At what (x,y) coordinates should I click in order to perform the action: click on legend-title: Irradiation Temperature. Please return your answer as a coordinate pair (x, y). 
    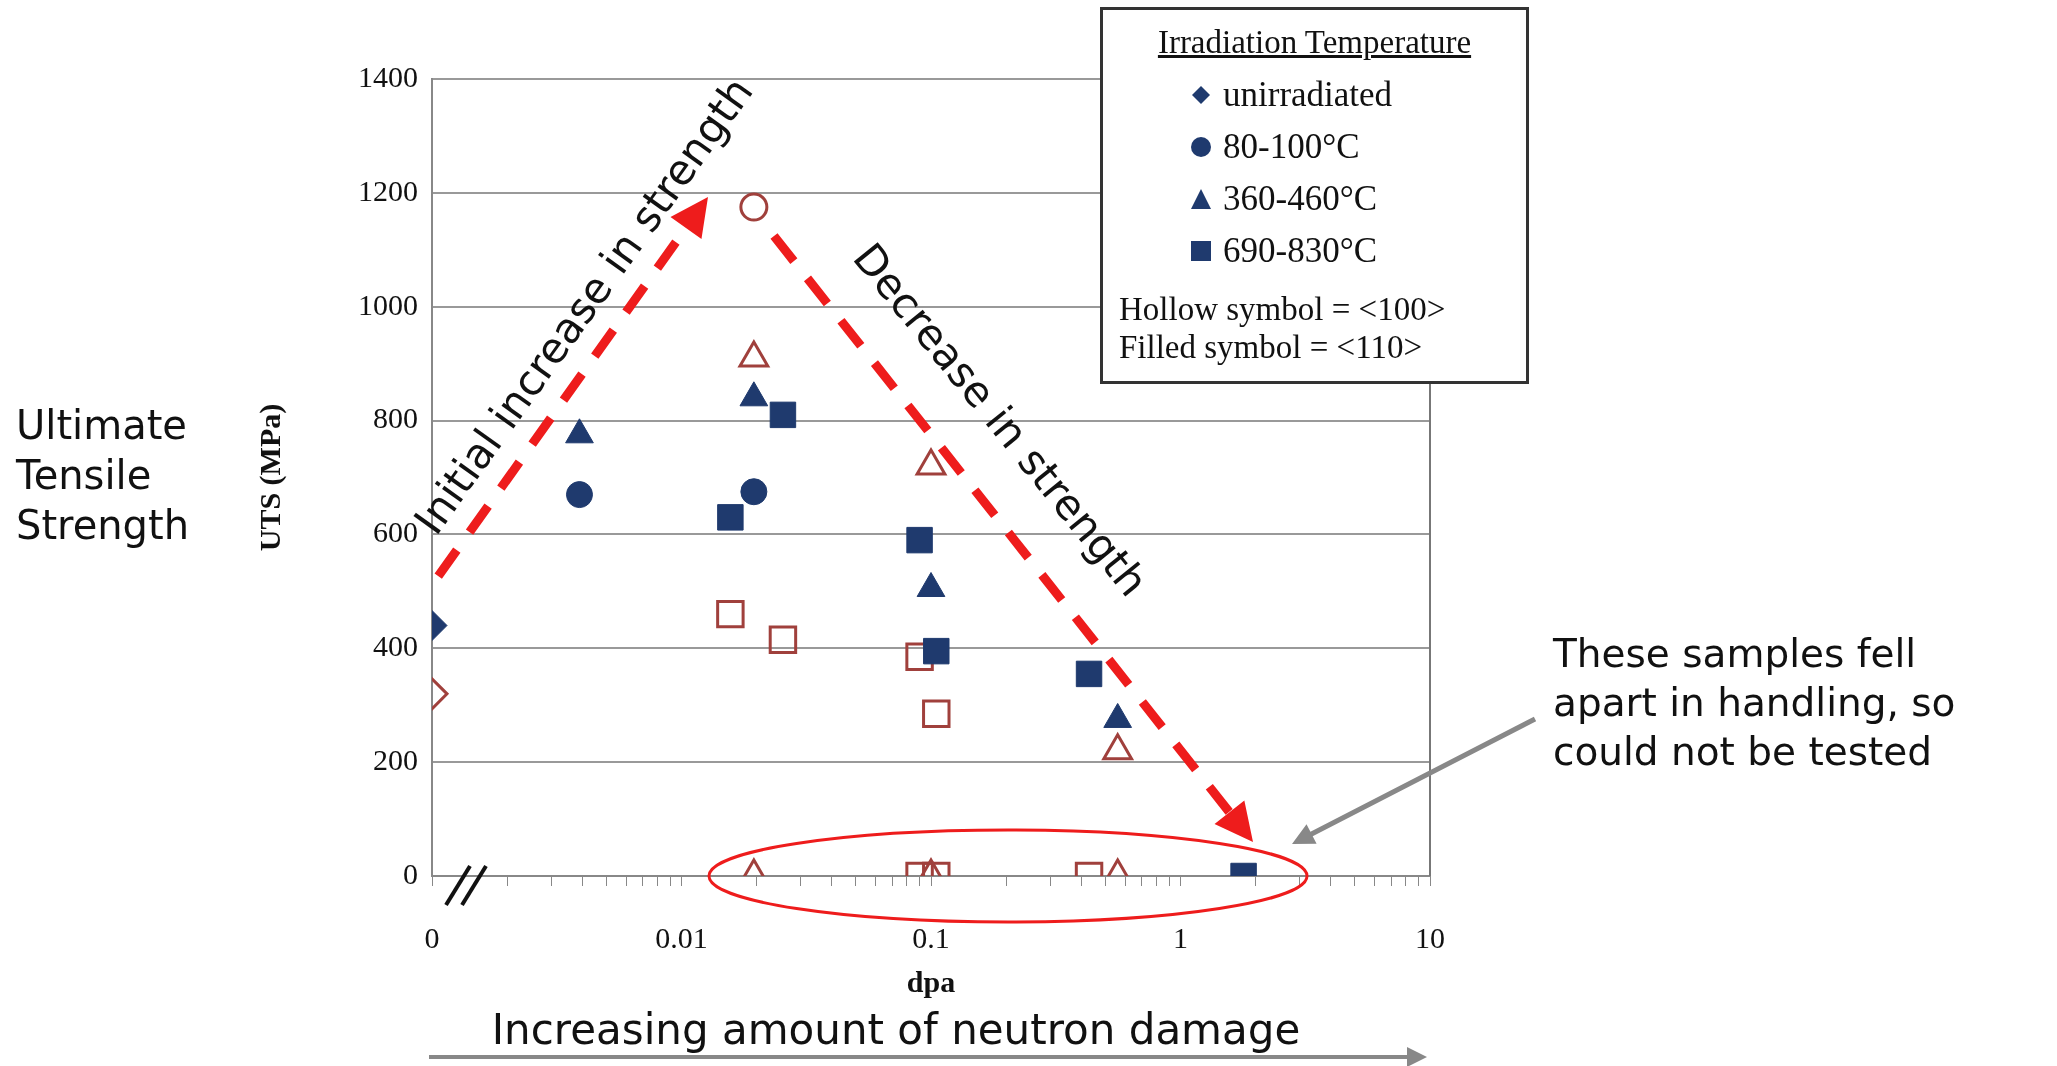
    Looking at the image, I should click on (1314, 42).